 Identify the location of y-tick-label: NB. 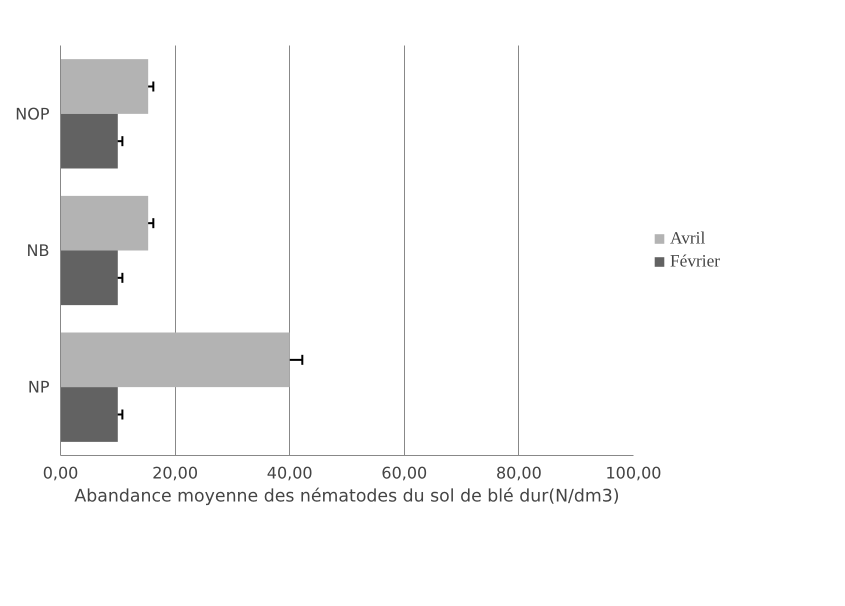
(38, 250).